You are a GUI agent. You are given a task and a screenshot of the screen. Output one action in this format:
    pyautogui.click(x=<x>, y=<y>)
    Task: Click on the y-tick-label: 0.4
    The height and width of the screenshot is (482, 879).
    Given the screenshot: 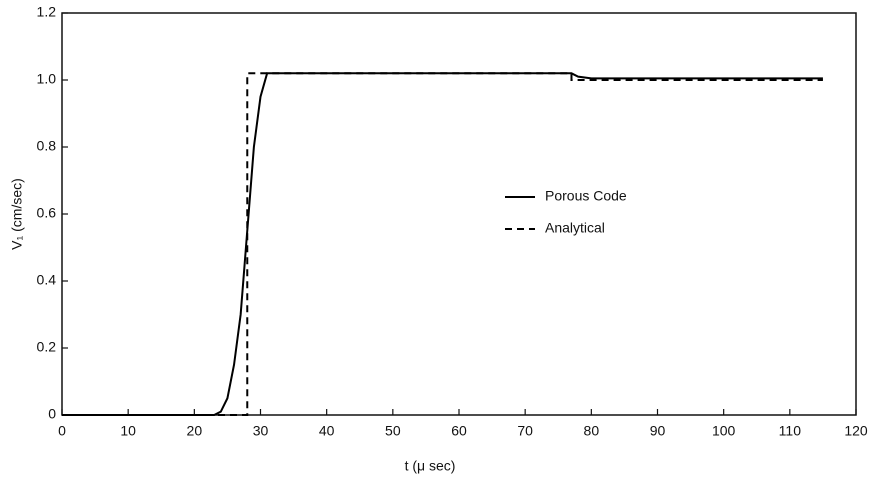 What is the action you would take?
    pyautogui.click(x=47, y=280)
    